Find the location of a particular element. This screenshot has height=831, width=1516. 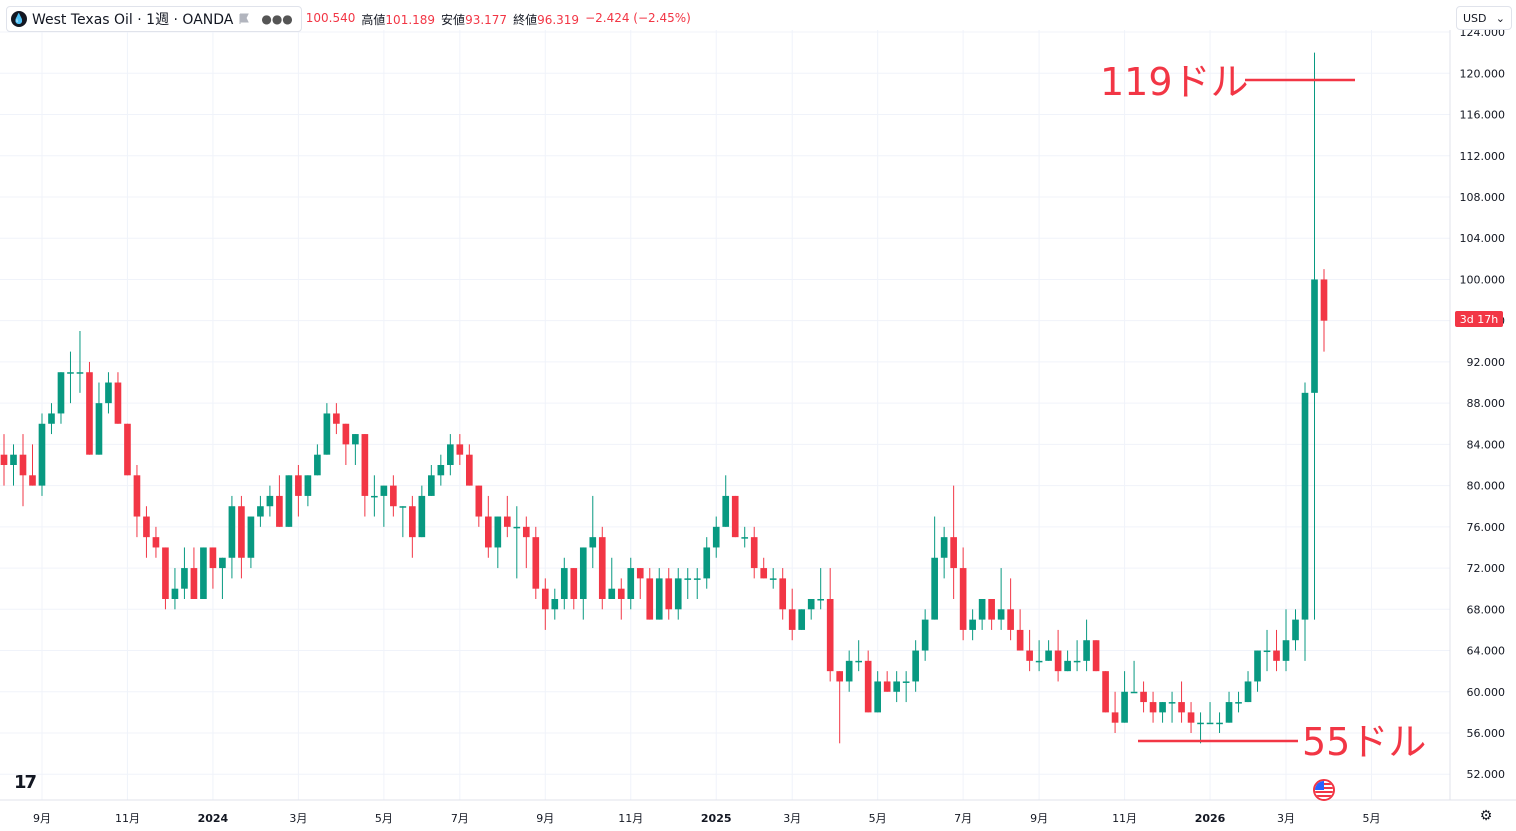

more-options-icon: ●●● is located at coordinates (277, 19).